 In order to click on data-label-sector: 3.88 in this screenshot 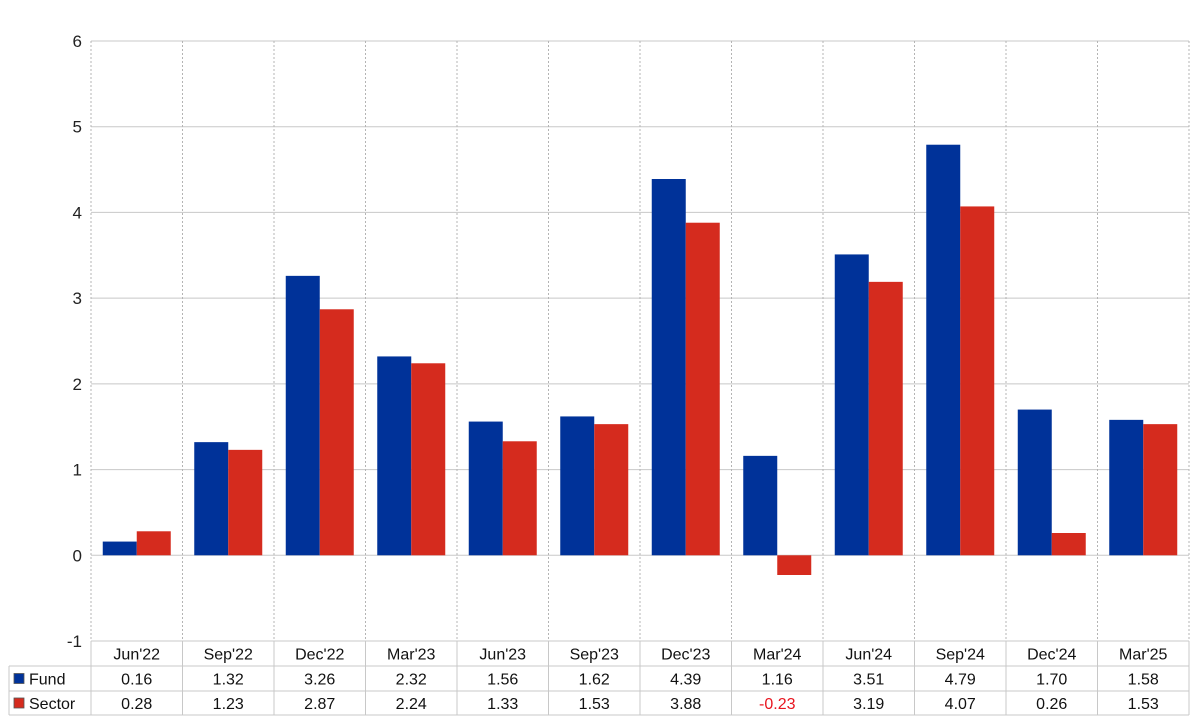, I will do `click(685, 704)`.